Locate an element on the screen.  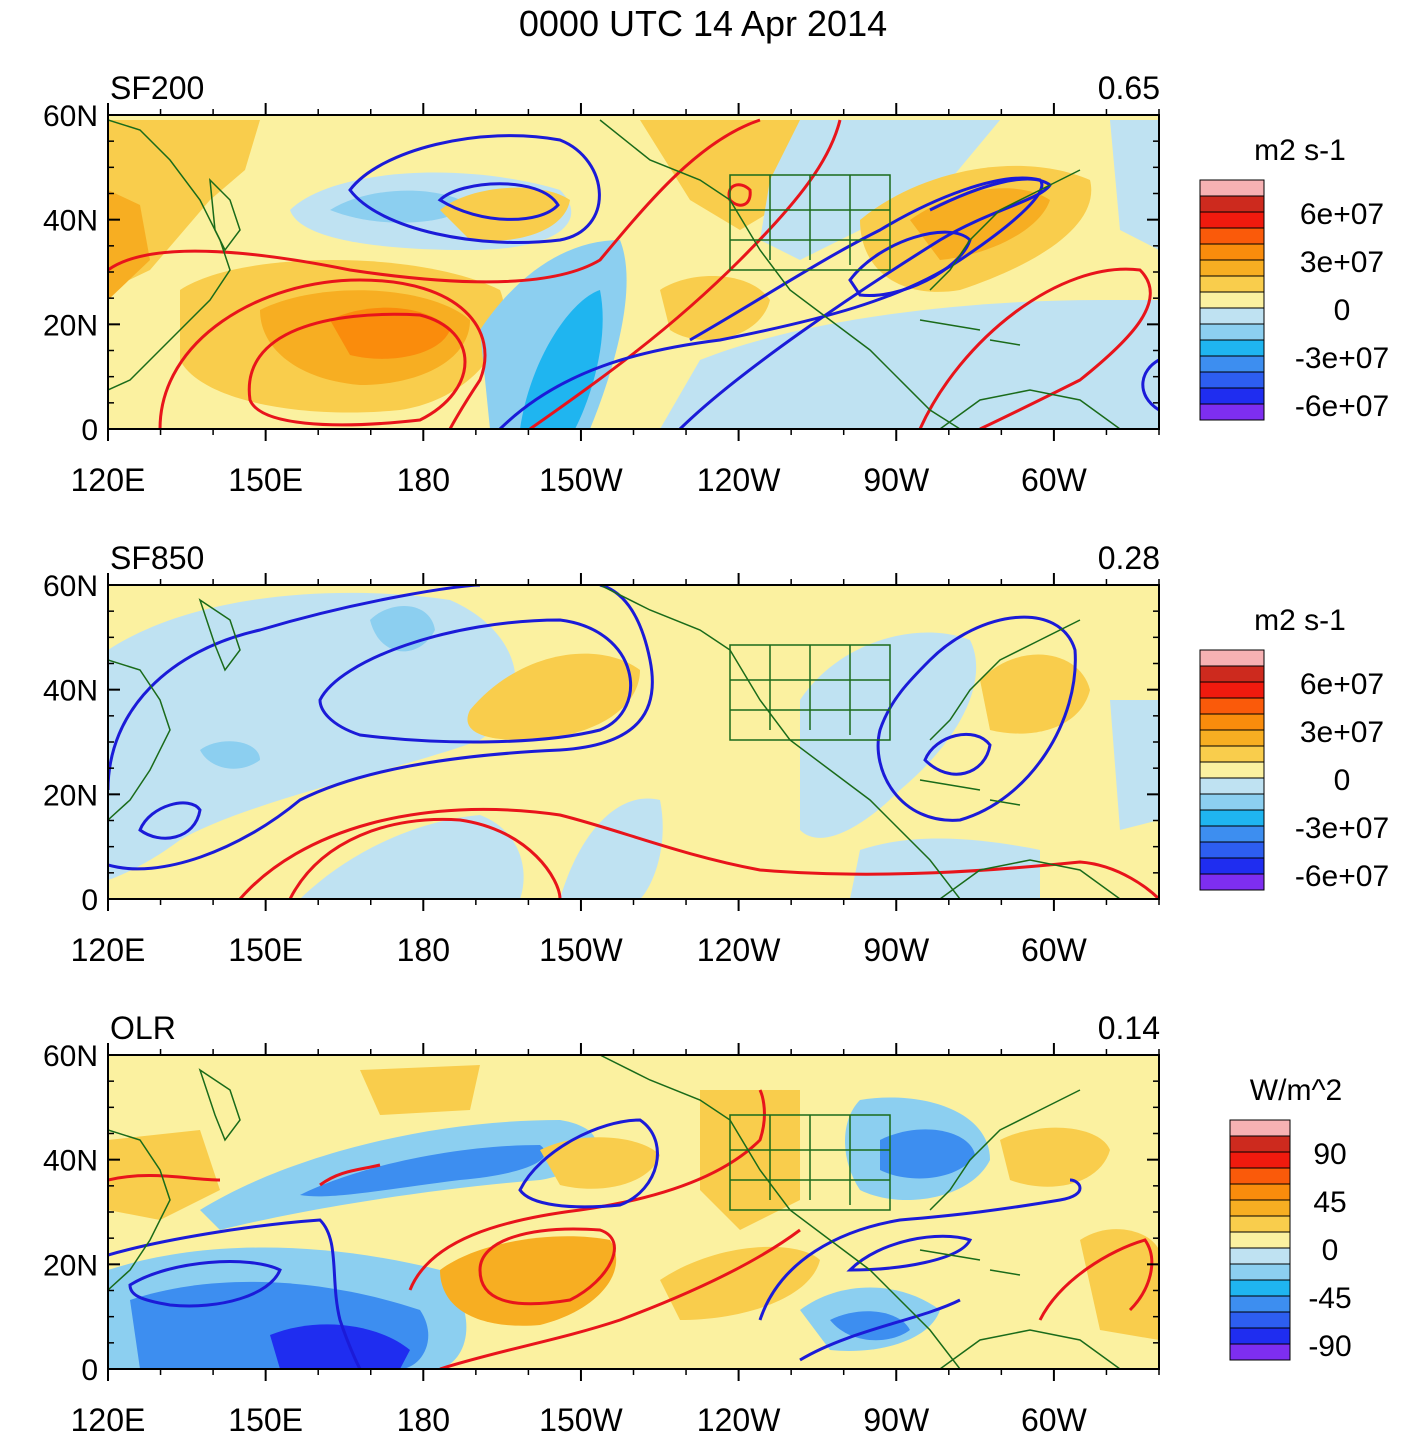
blob-far-east-cool is located at coordinates (1134, 765).